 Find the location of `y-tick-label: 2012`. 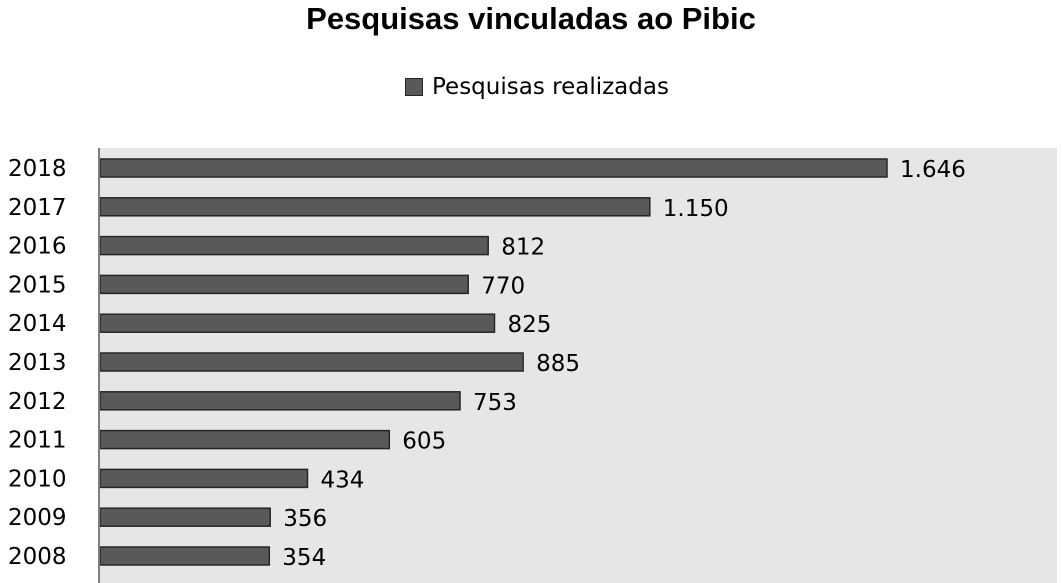

y-tick-label: 2012 is located at coordinates (37, 402).